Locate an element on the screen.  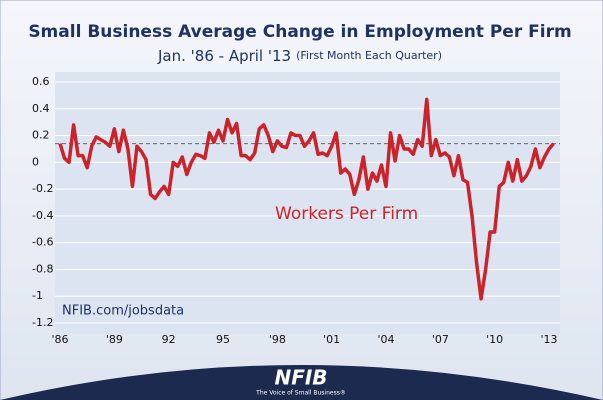
footer-band is located at coordinates (301, 382).